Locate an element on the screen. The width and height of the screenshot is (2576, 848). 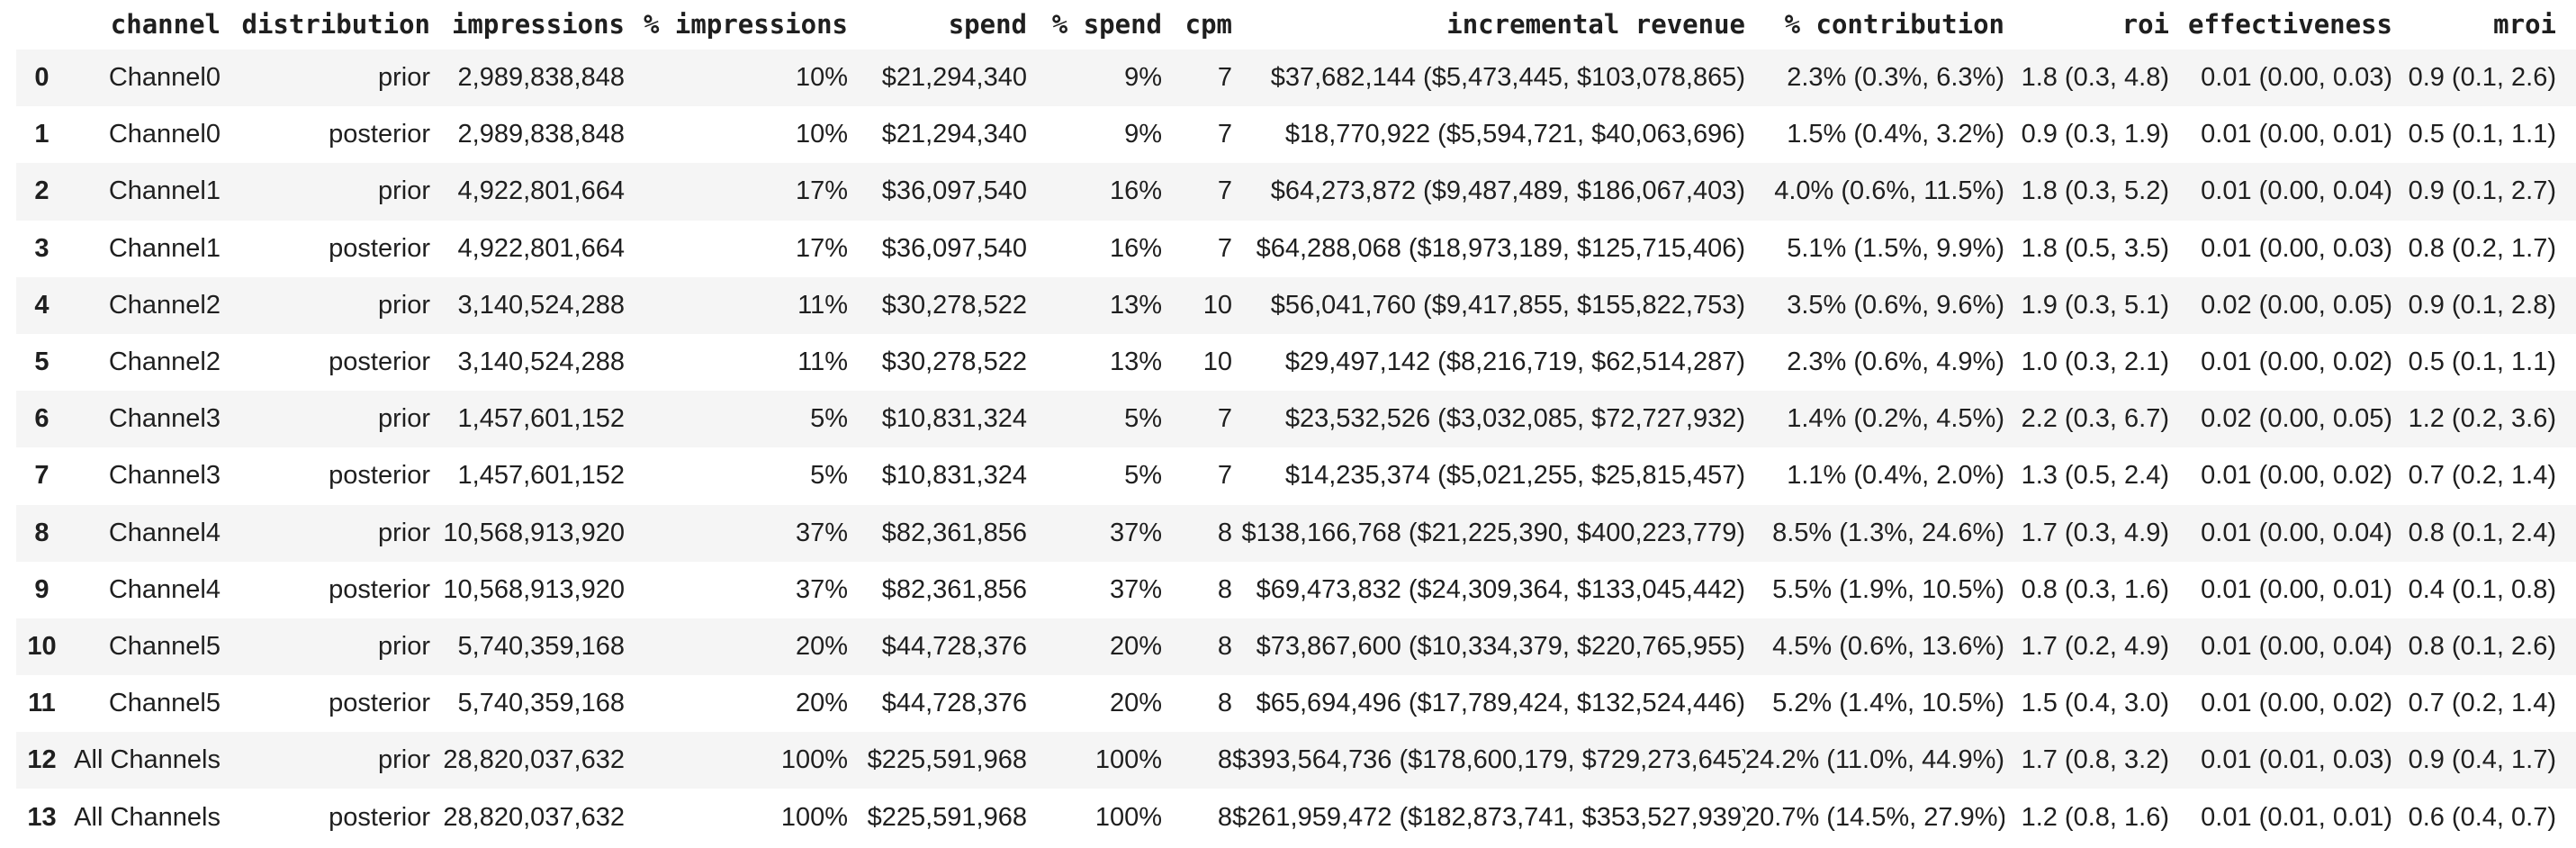
cell-roi: 1.2 (0.8, 1.6) is located at coordinates (2095, 817).